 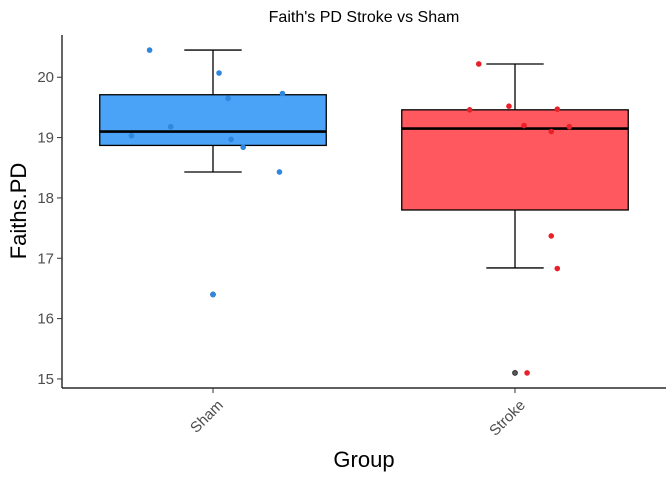 What do you see at coordinates (507, 418) in the screenshot?
I see `x-tick-label: Stroke` at bounding box center [507, 418].